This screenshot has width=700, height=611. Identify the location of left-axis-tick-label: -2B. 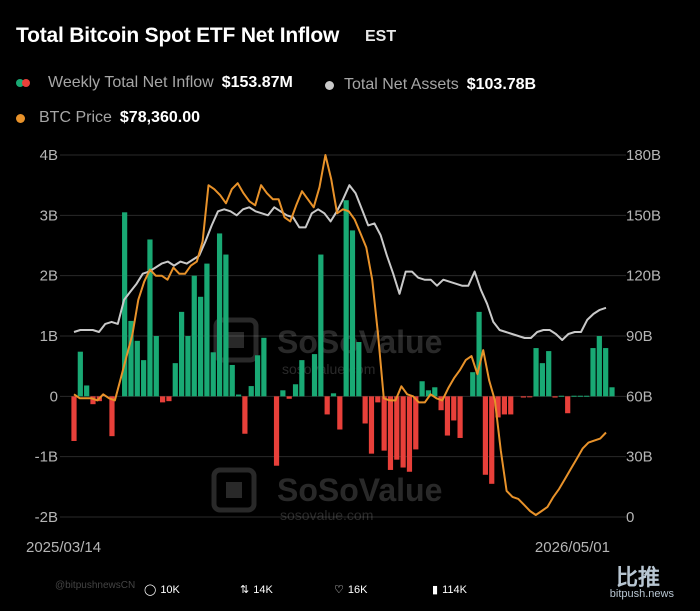
(46, 517).